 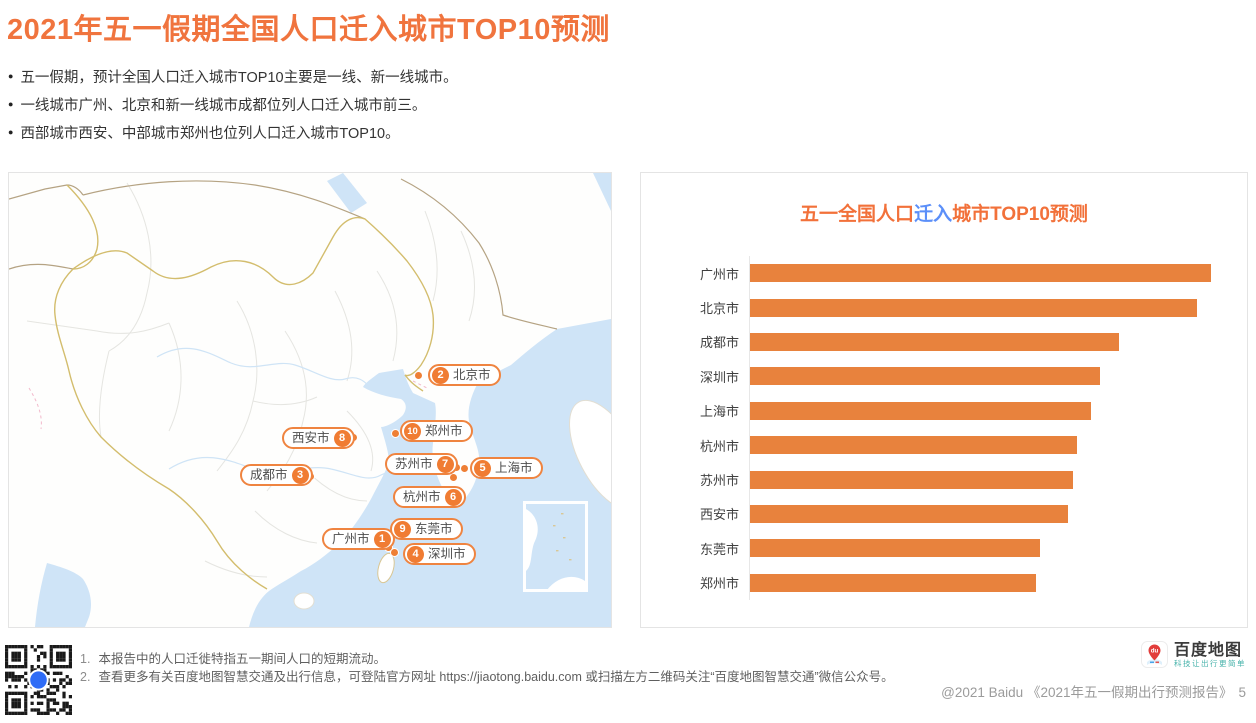 I want to click on svg-text: du, so click(x=1155, y=651).